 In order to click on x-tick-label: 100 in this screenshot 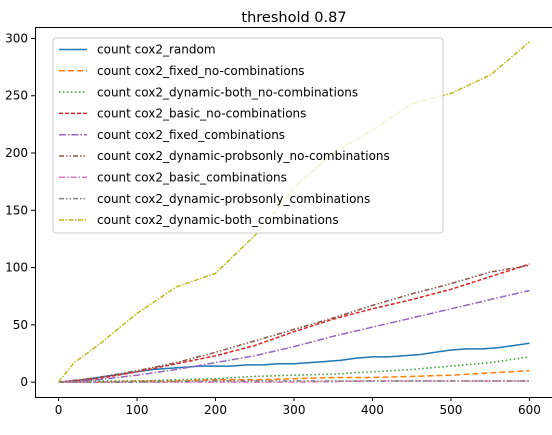, I will do `click(137, 410)`.